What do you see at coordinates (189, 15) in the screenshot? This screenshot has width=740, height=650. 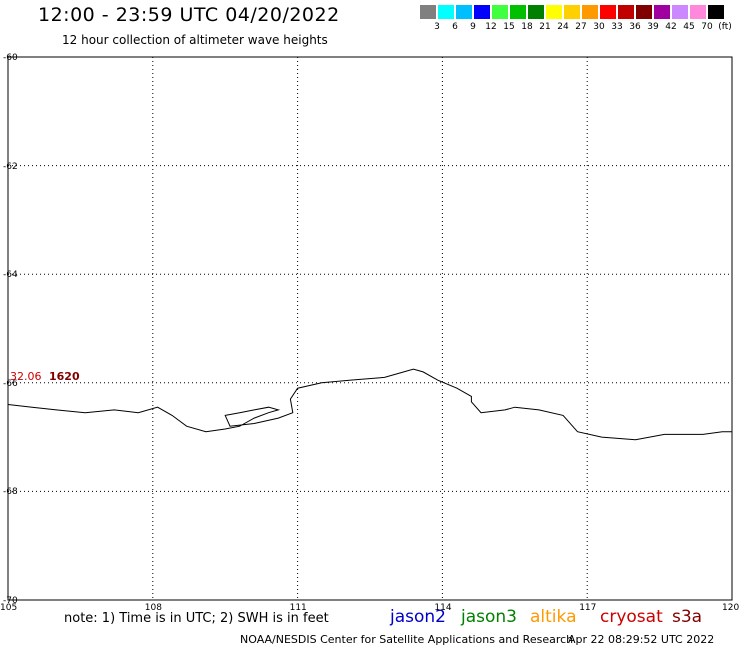 I see `map-title: 12:00 - 23:59 UTC 04/20/2022` at bounding box center [189, 15].